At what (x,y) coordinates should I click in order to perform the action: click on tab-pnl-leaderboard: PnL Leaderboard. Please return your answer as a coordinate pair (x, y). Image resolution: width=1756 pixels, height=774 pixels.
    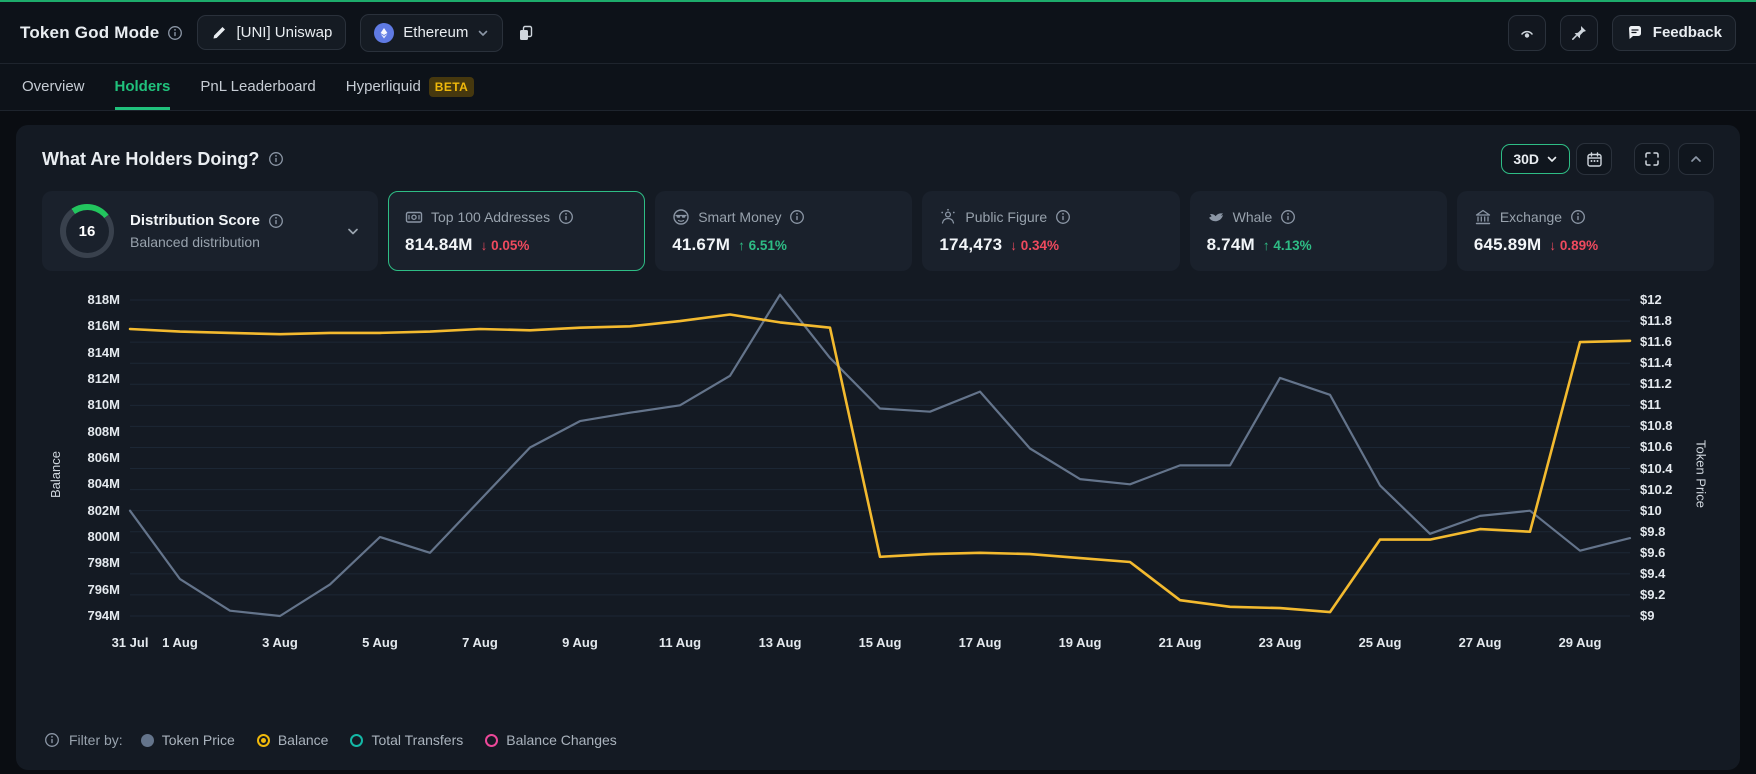
    Looking at the image, I should click on (257, 87).